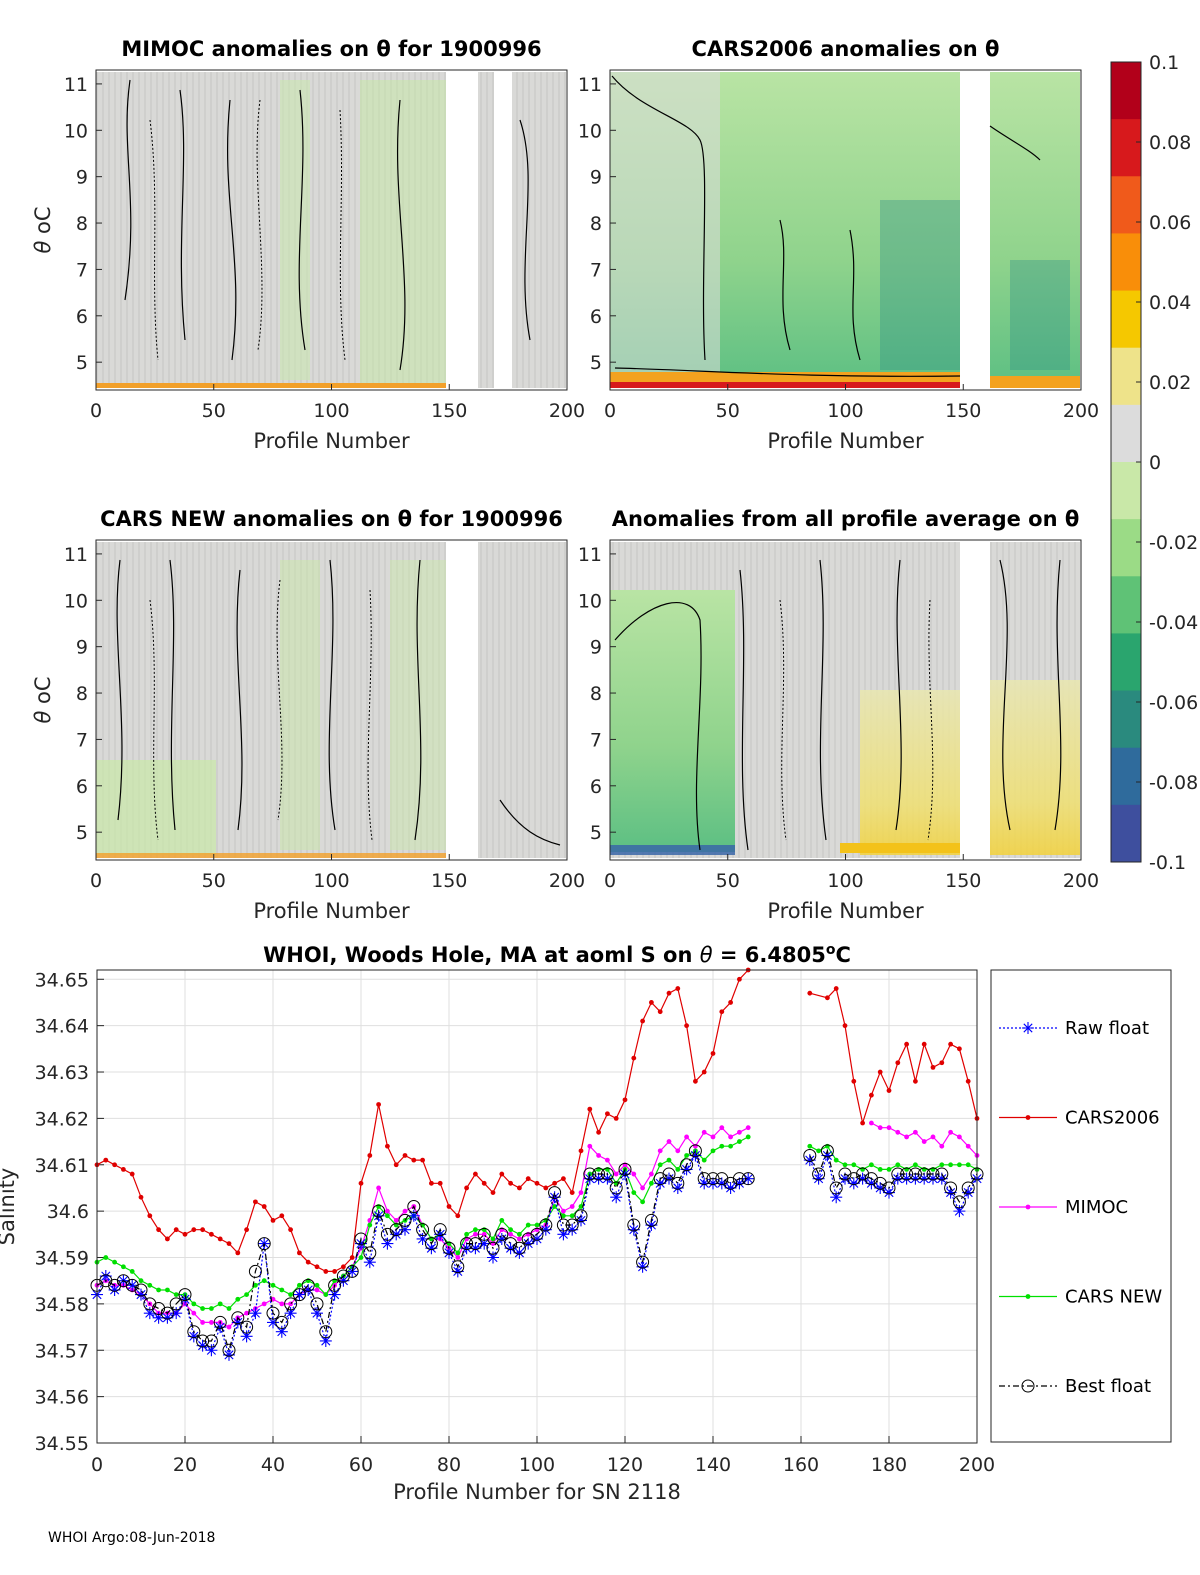 The height and width of the screenshot is (1575, 1200). Describe the element at coordinates (62, 1259) in the screenshot. I see `y-tick-label: 34.59` at that location.